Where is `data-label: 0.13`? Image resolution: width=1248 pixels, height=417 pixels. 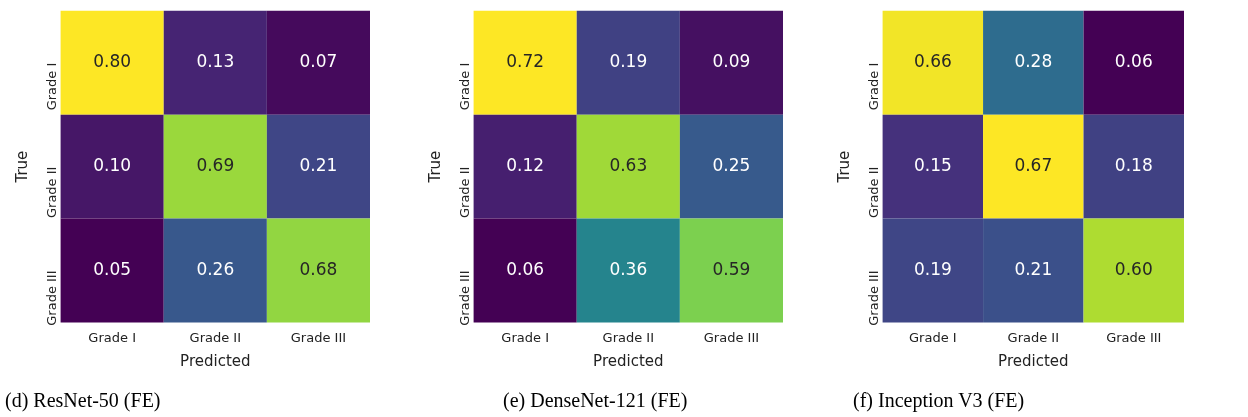 data-label: 0.13 is located at coordinates (215, 61).